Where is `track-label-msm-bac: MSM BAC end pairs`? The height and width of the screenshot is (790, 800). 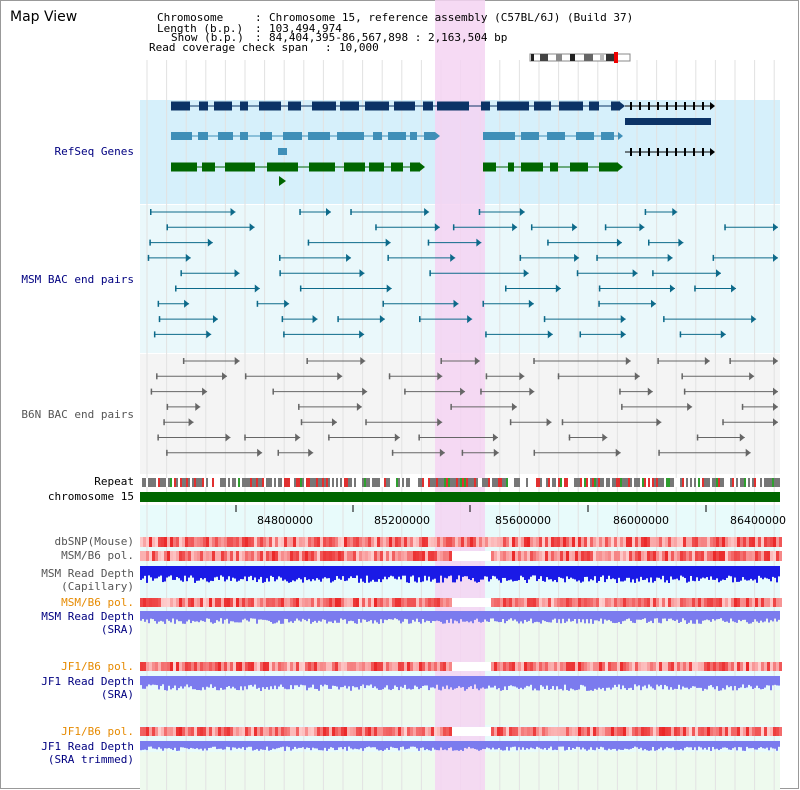 track-label-msm-bac: MSM BAC end pairs is located at coordinates (77, 279).